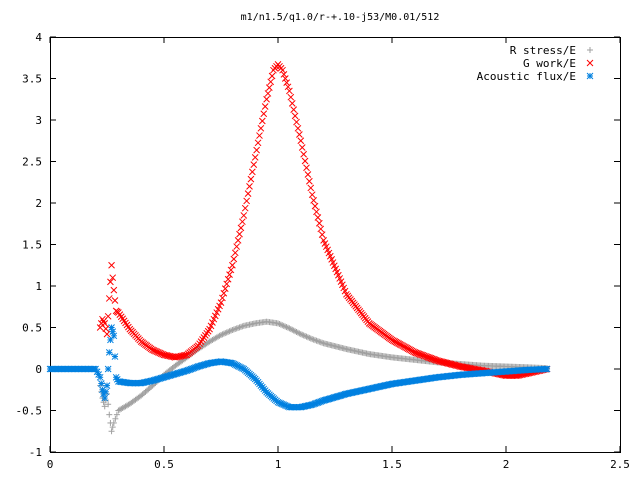 The image size is (640, 480). What do you see at coordinates (340, 17) in the screenshot?
I see `chart-title: m1/n1.5/q1.0/r-+.10-j53/M0.01/512` at bounding box center [340, 17].